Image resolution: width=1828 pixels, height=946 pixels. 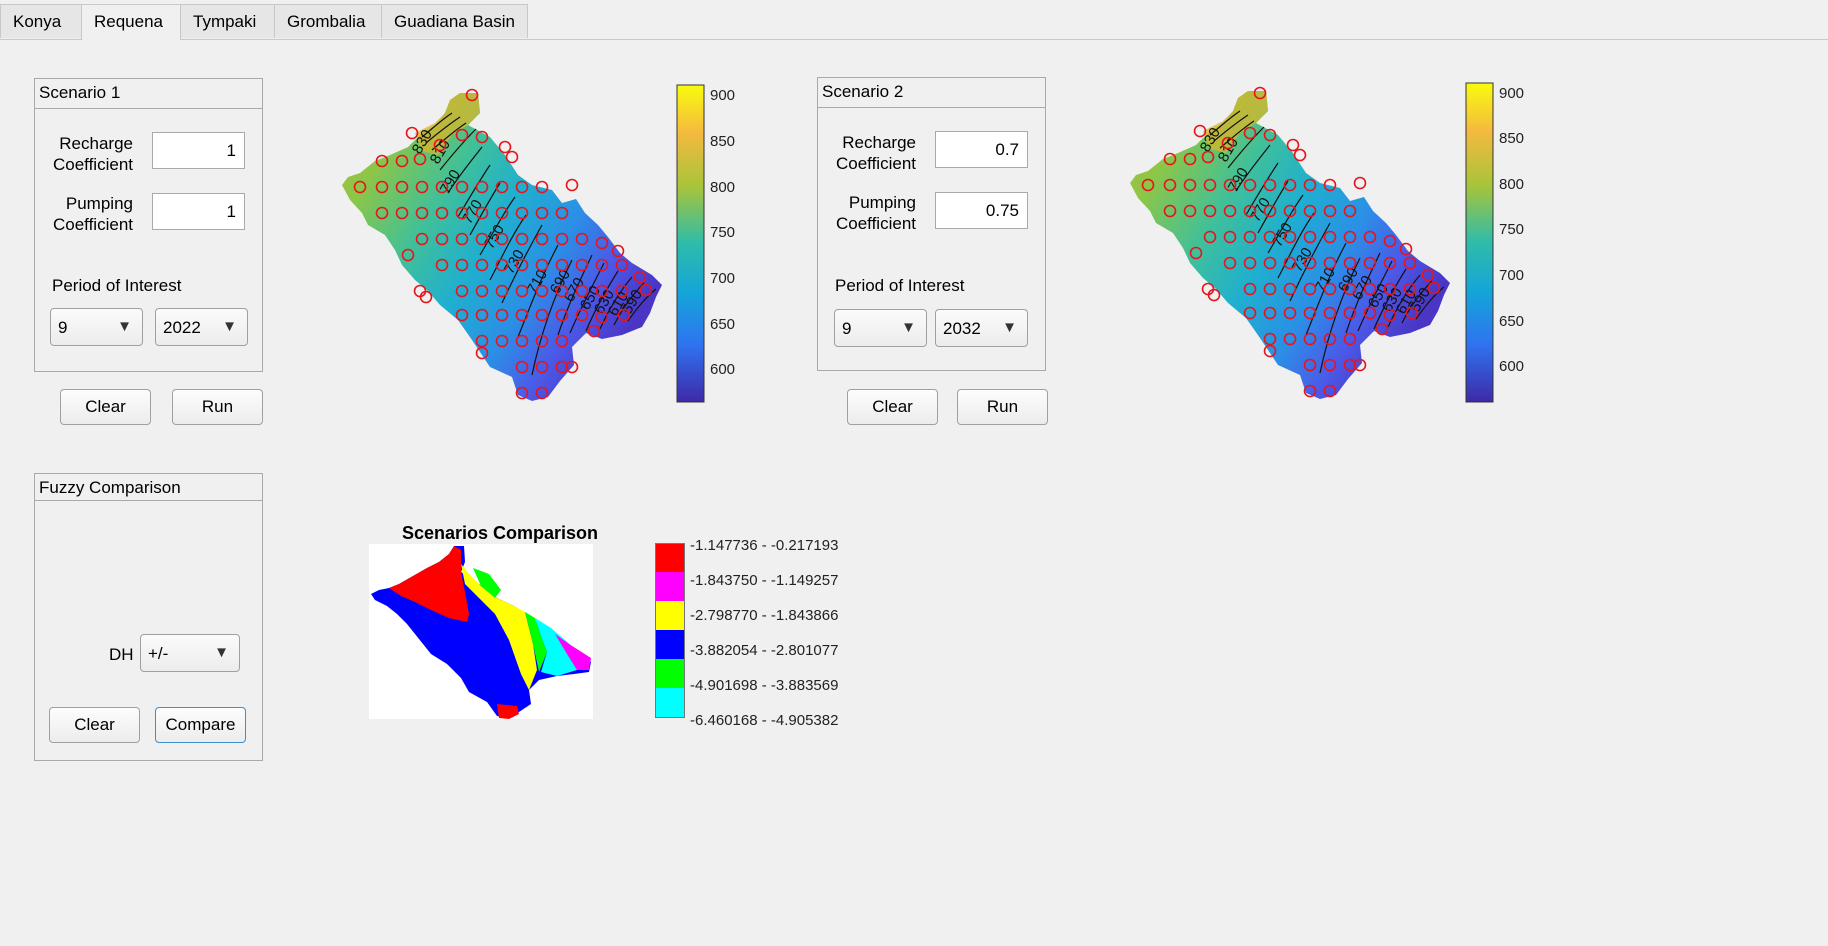 I want to click on fuzzy-comparison-panel: Fuzzy Comparison DH +/- ▼ Clear Compare, so click(x=148, y=617).